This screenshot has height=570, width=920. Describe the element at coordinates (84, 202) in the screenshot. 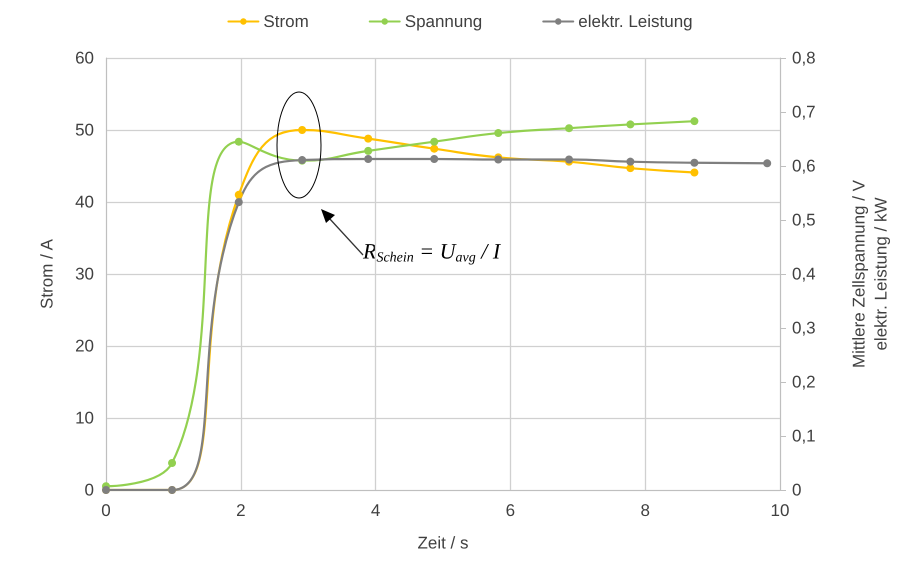

I see `y-tick-label: 40` at that location.